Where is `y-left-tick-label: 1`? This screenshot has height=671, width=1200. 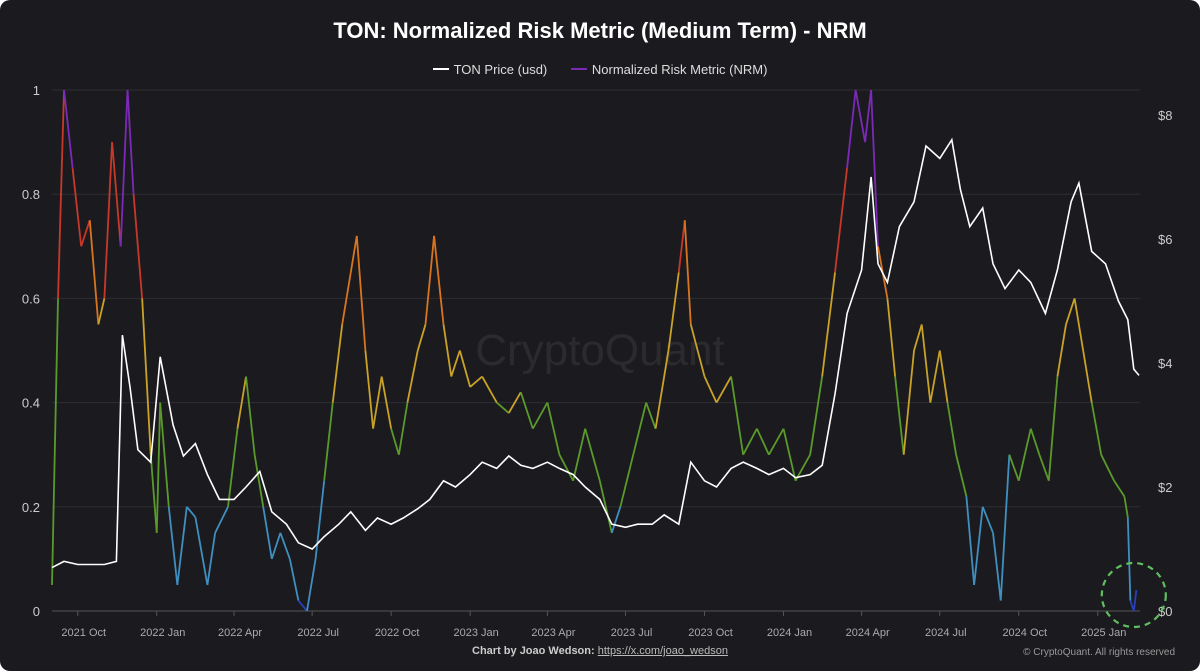 y-left-tick-label: 1 is located at coordinates (36, 90).